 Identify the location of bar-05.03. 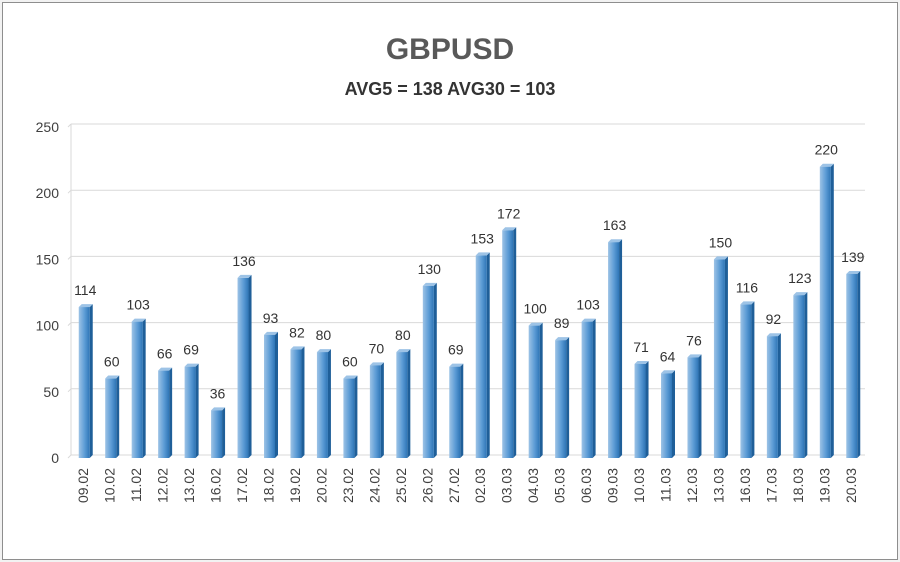
(562, 397).